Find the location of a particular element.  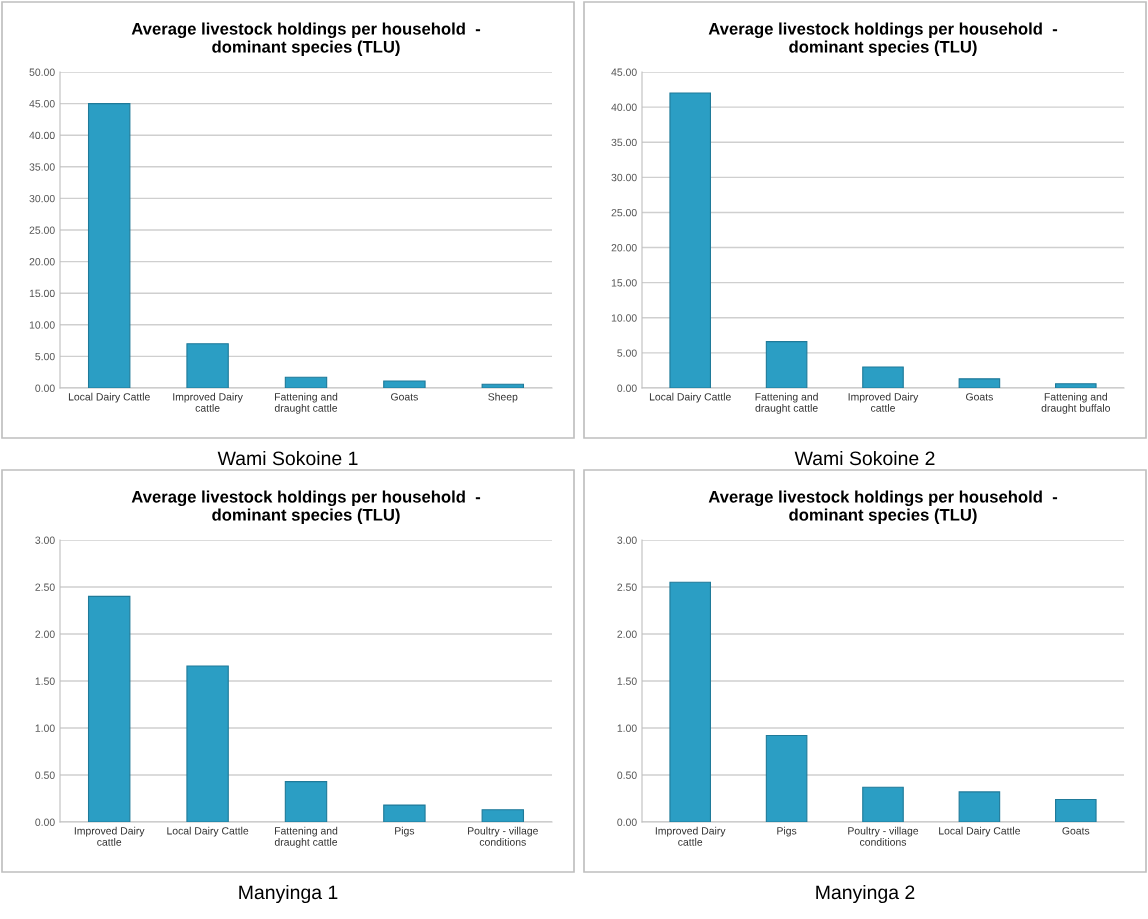

text: Manyinga 1 is located at coordinates (288, 894).